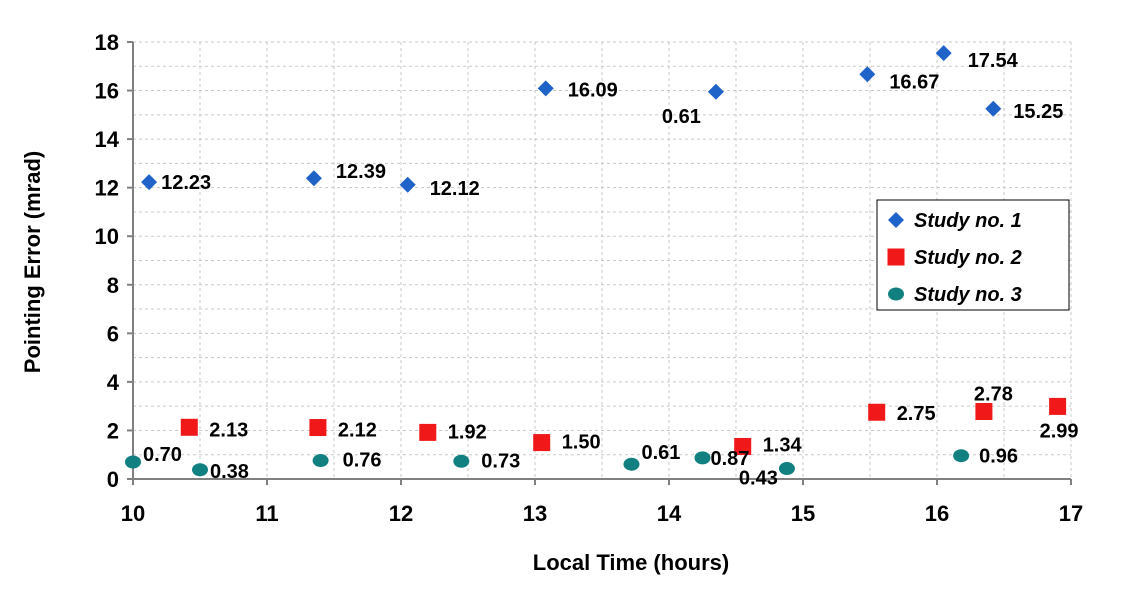  I want to click on legend-marker-diamond, so click(896, 220).